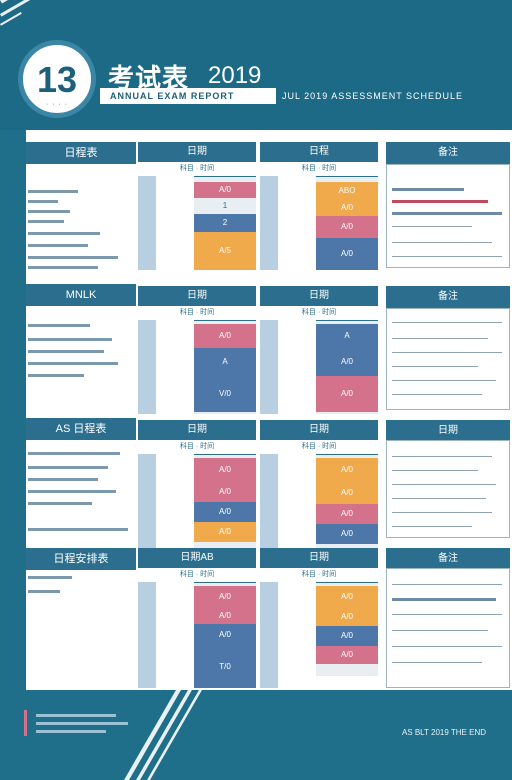  Describe the element at coordinates (225, 206) in the screenshot. I see `schedule-cell: 1` at that location.